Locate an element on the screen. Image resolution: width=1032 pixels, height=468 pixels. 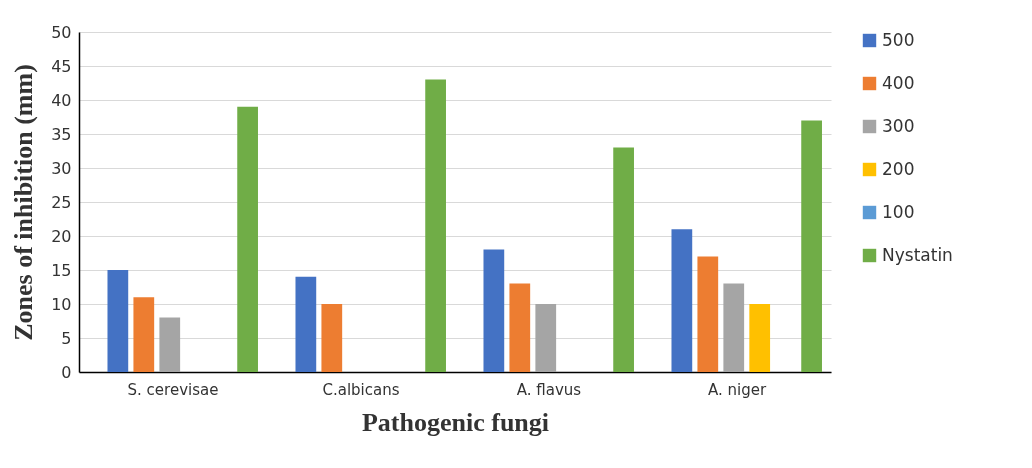
y-tick-label: 30 is located at coordinates (61, 168).